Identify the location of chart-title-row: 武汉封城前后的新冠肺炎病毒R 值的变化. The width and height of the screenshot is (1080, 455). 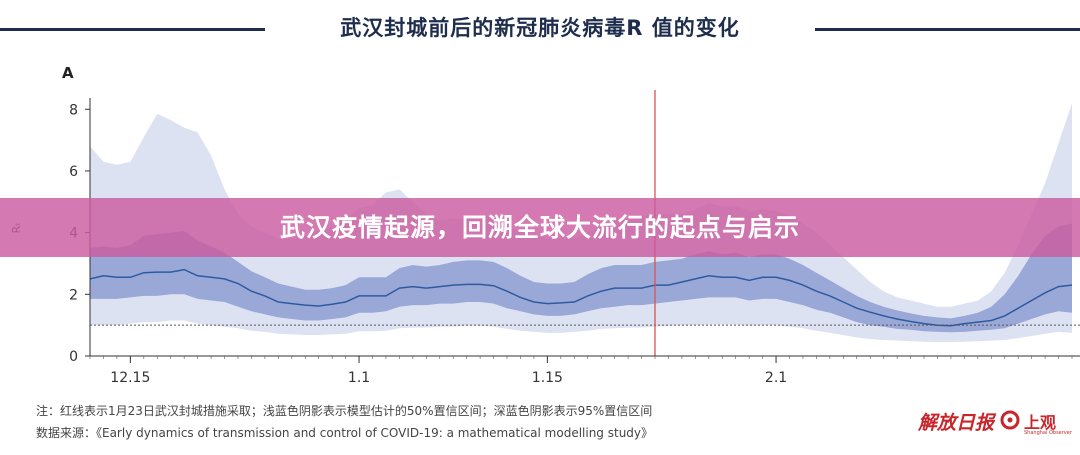
(540, 30).